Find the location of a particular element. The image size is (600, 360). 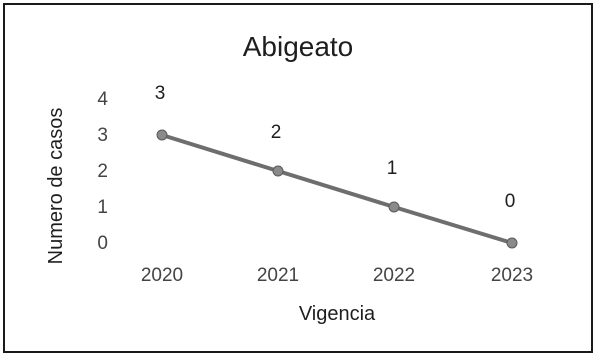

x-axis-label: Vigencia is located at coordinates (337, 314).